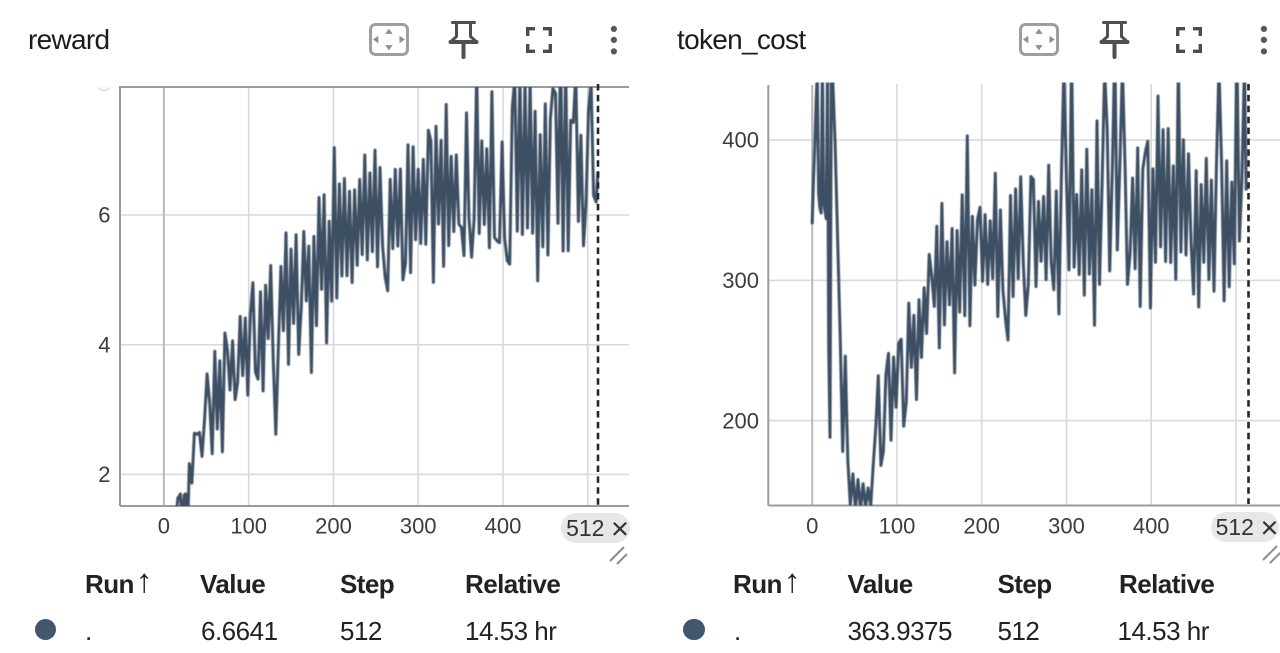  Describe the element at coordinates (104, 215) in the screenshot. I see `svg-text: 6` at that location.